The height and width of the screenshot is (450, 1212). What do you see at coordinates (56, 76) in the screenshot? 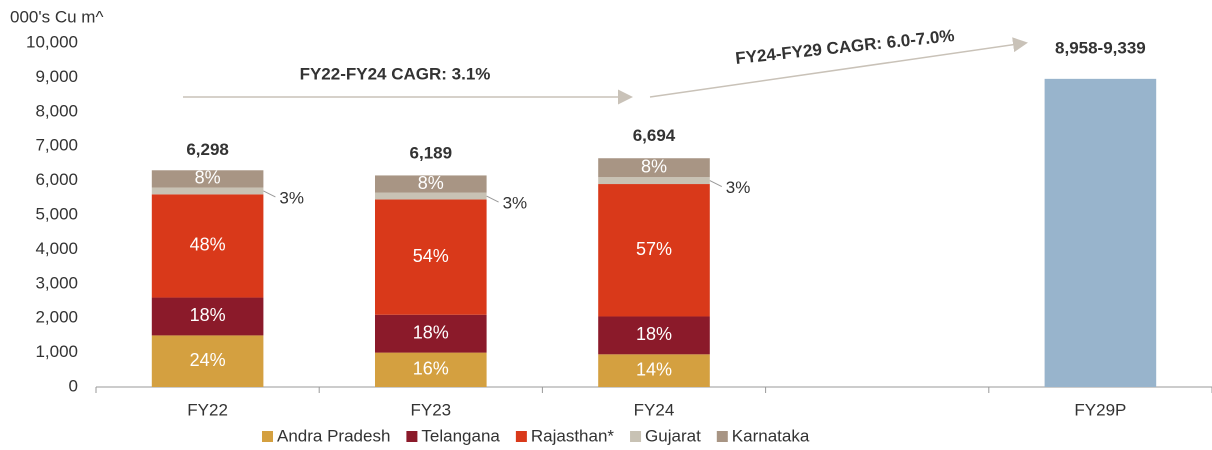
I see `y-tick-label: 9,000` at bounding box center [56, 76].